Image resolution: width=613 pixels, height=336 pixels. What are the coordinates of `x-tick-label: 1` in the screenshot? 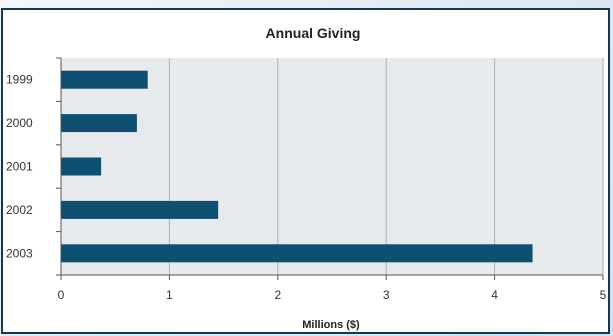 It's located at (169, 295).